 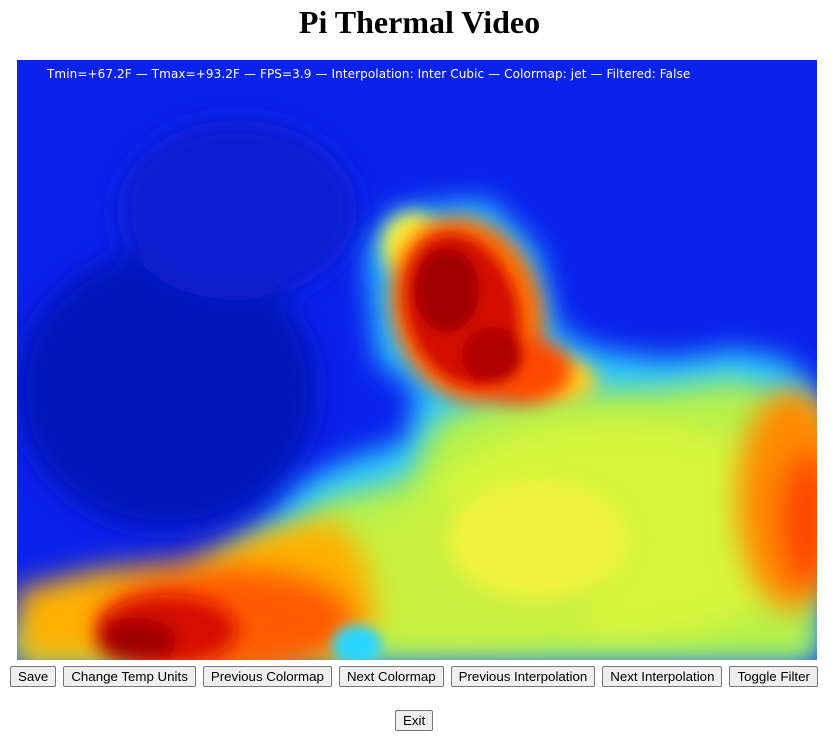 I want to click on previous-interpolation-button: Previous Interpolation, so click(x=523, y=676).